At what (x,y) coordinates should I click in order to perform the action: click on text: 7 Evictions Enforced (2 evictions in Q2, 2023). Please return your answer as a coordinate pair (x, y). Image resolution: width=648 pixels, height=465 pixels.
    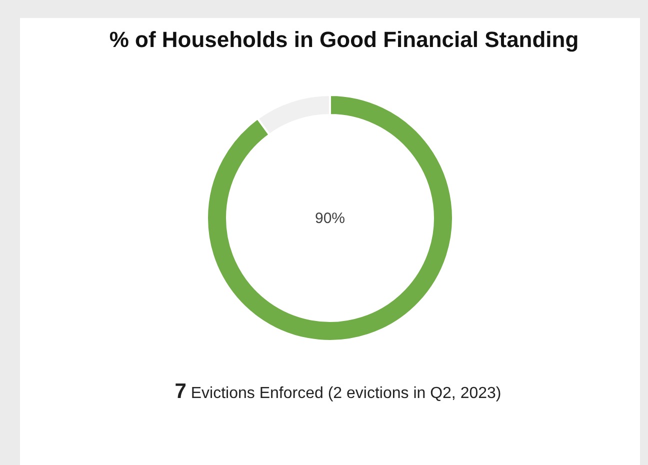
    Looking at the image, I should click on (338, 392).